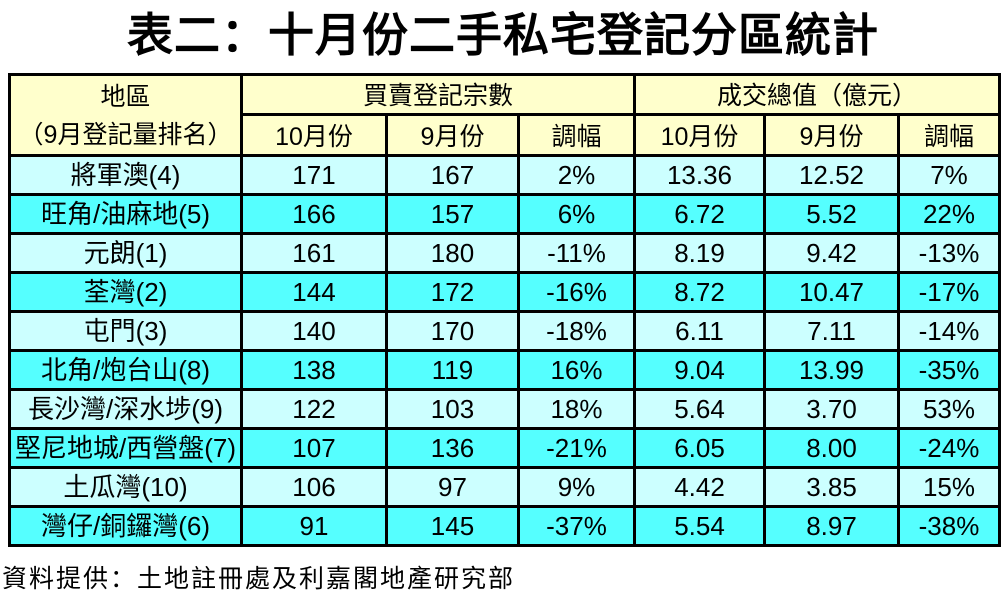 The height and width of the screenshot is (605, 1006). Describe the element at coordinates (576, 252) in the screenshot. I see `count-change-cell: -11%` at that location.